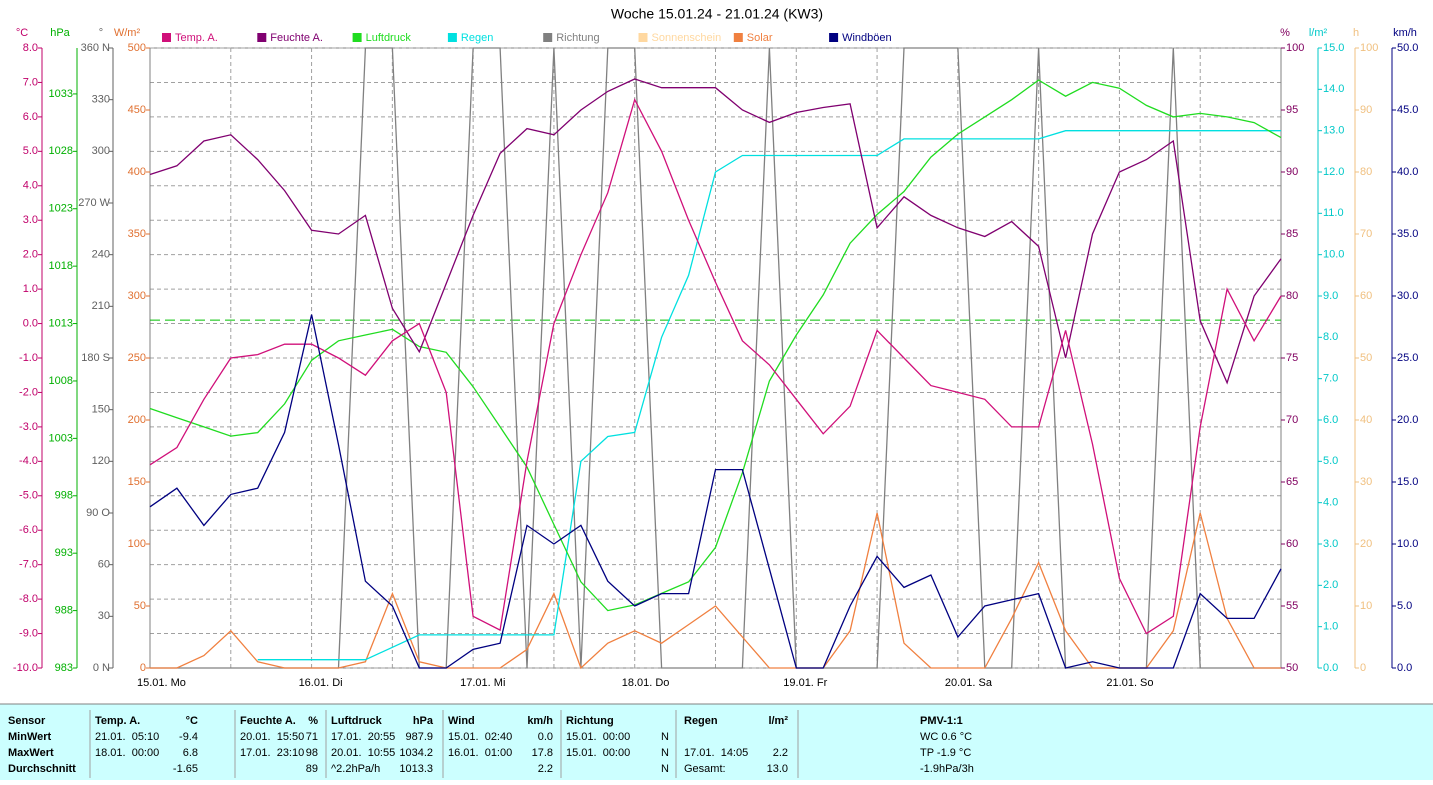 The height and width of the screenshot is (785, 1433). What do you see at coordinates (143, 668) in the screenshot?
I see `tick-label: 0` at bounding box center [143, 668].